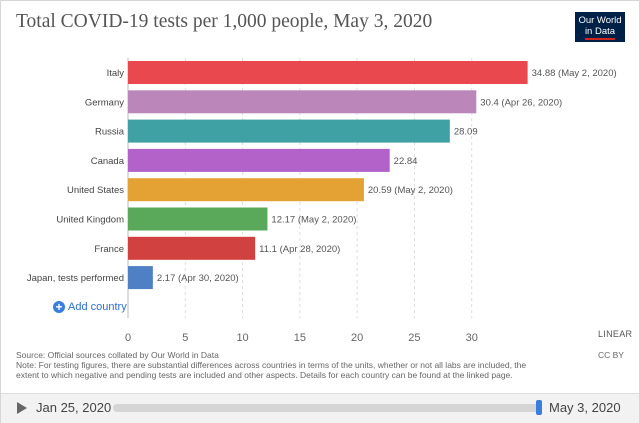  I want to click on plus-icon: +, so click(59, 307).